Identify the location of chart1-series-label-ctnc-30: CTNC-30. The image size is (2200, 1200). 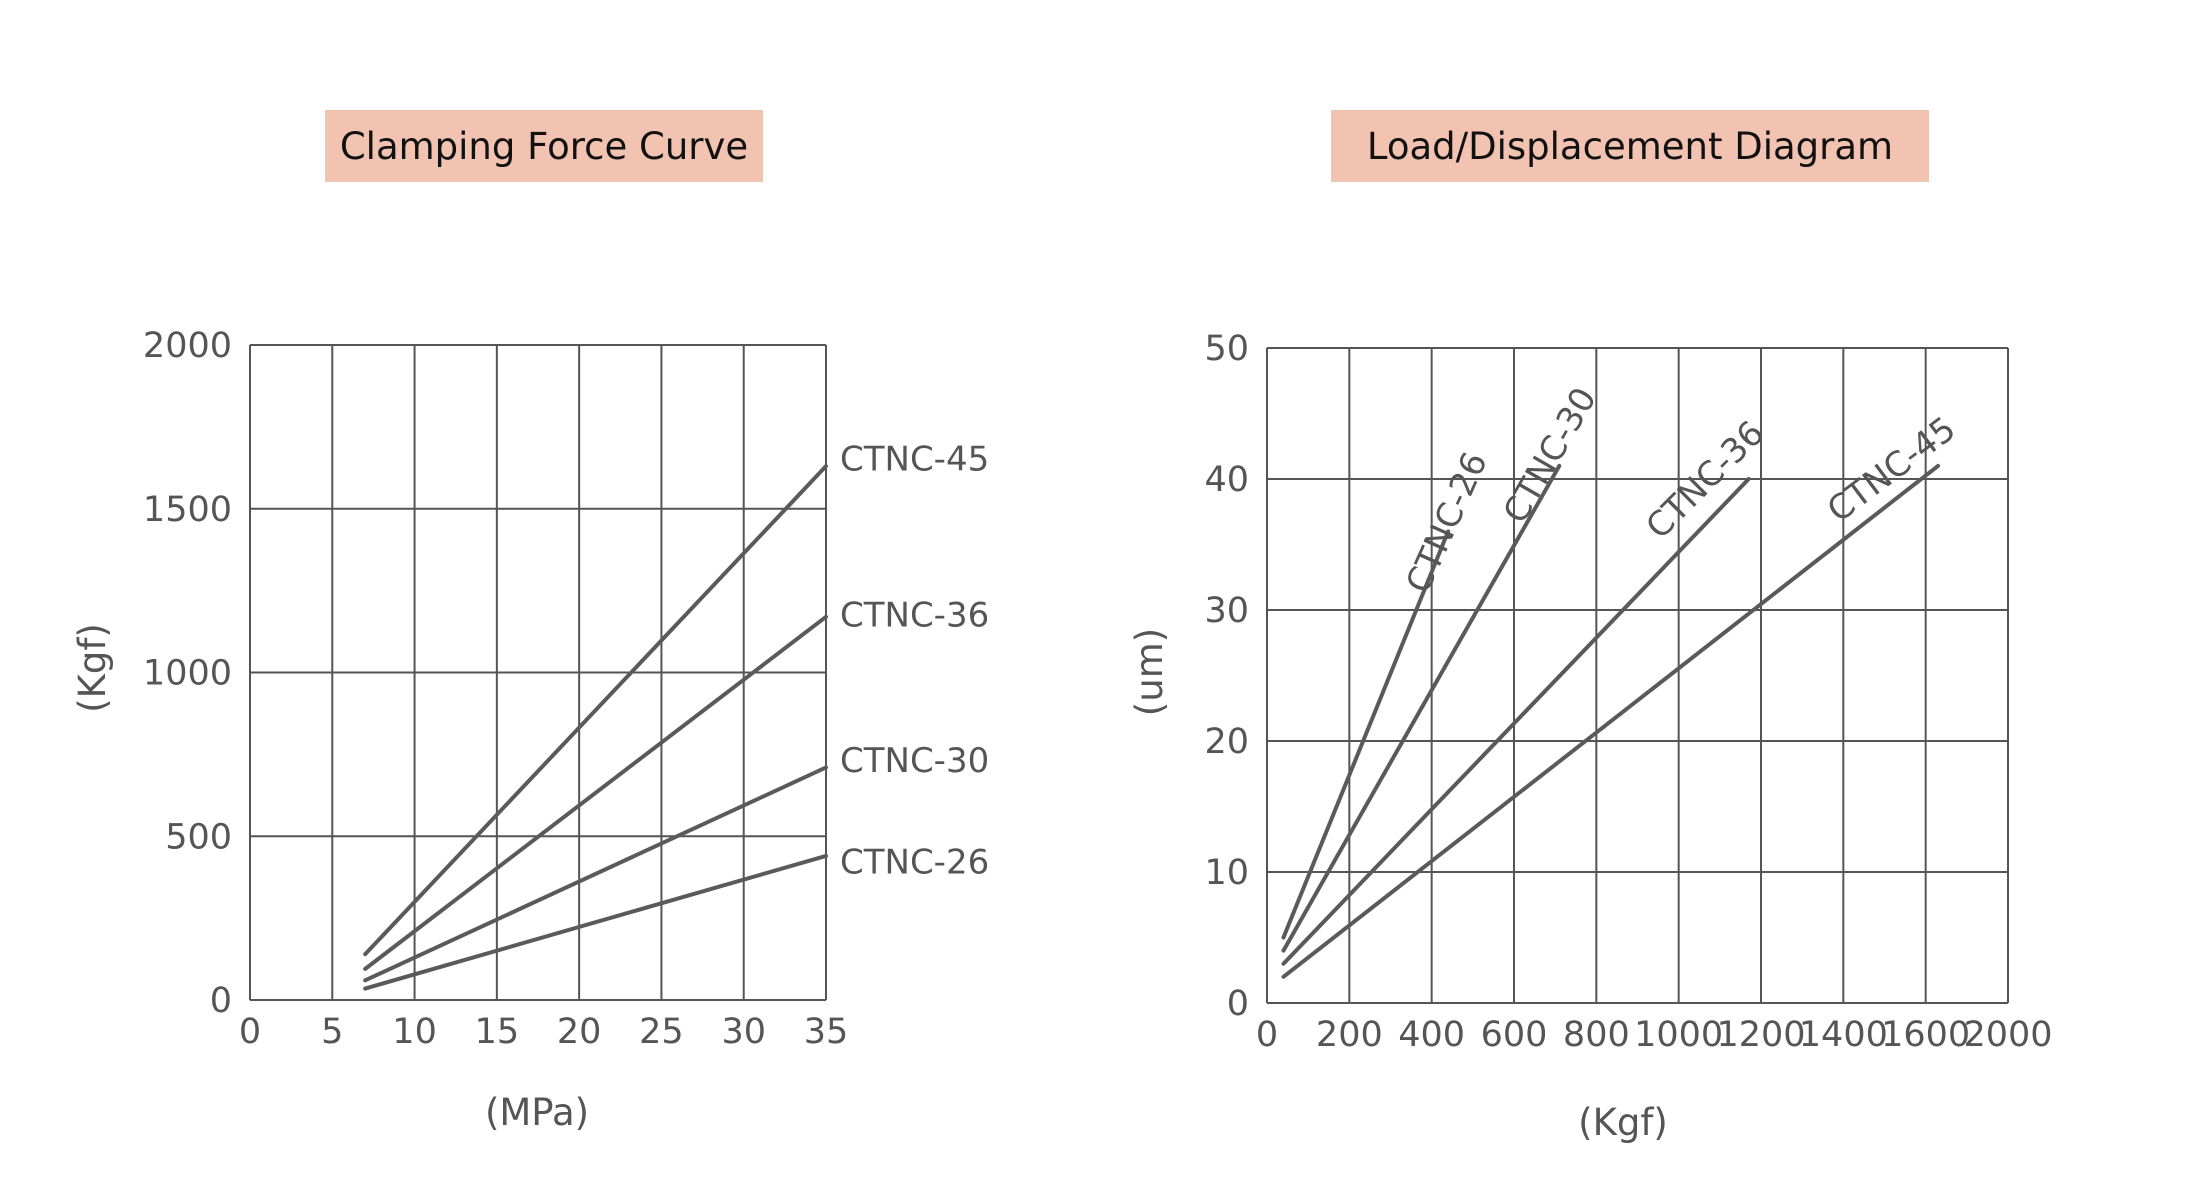
(914, 761).